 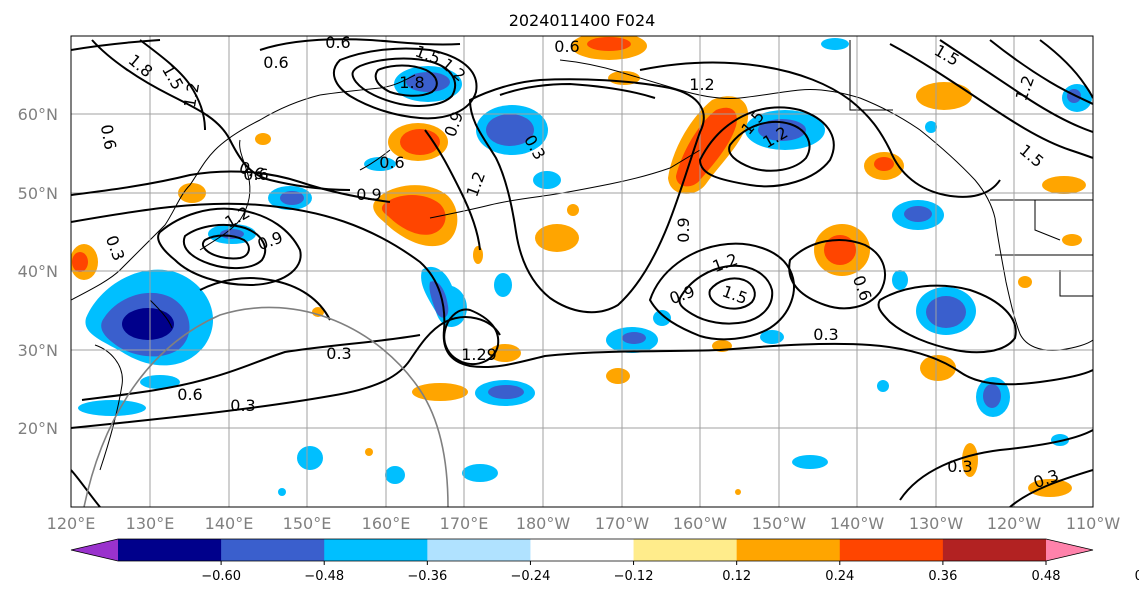 What do you see at coordinates (700, 523) in the screenshot?
I see `lon-label: 160°W` at bounding box center [700, 523].